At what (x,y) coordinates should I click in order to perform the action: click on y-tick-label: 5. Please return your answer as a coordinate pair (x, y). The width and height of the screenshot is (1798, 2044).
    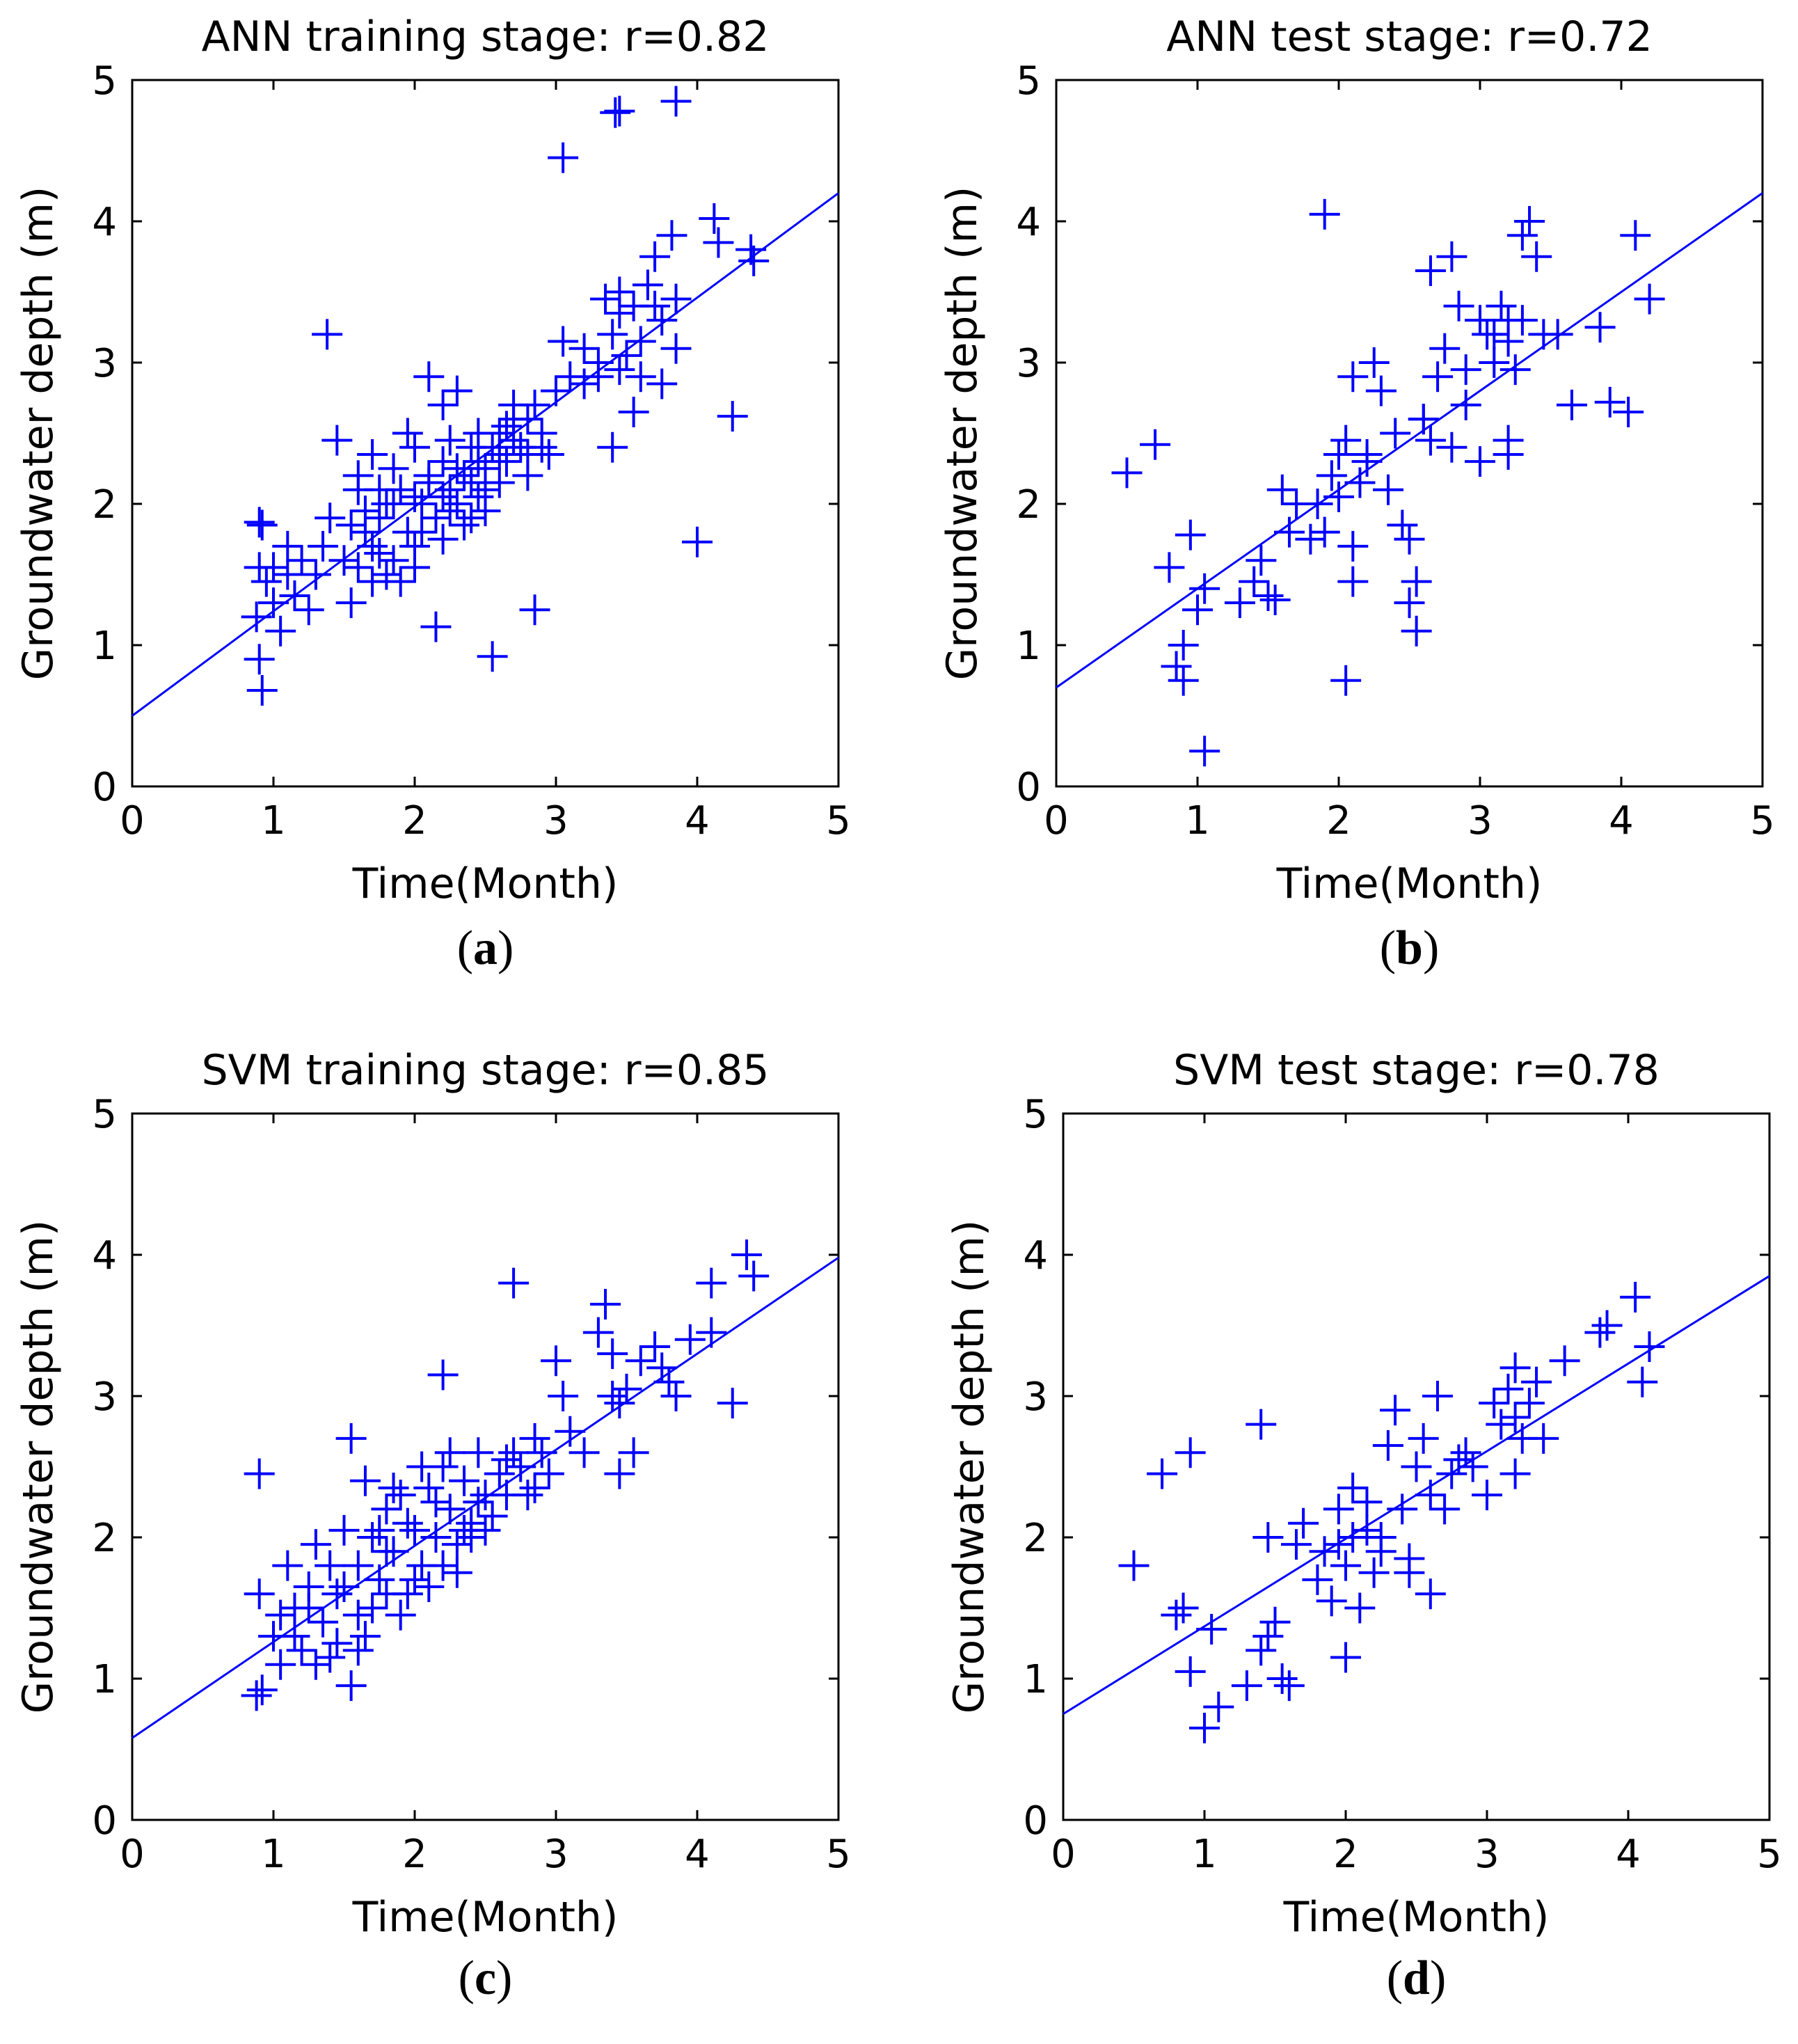
    Looking at the image, I should click on (1035, 1114).